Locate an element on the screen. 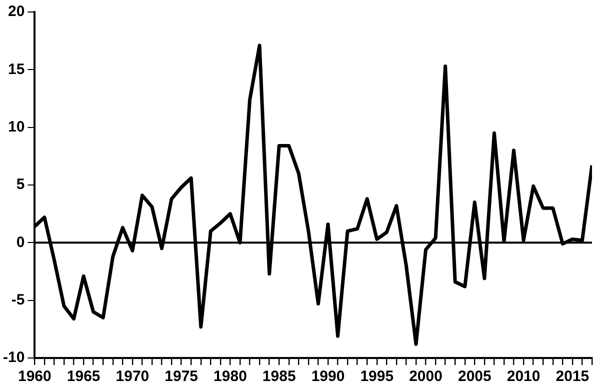 The width and height of the screenshot is (600, 389). x-tick-label: 2005 is located at coordinates (475, 377).